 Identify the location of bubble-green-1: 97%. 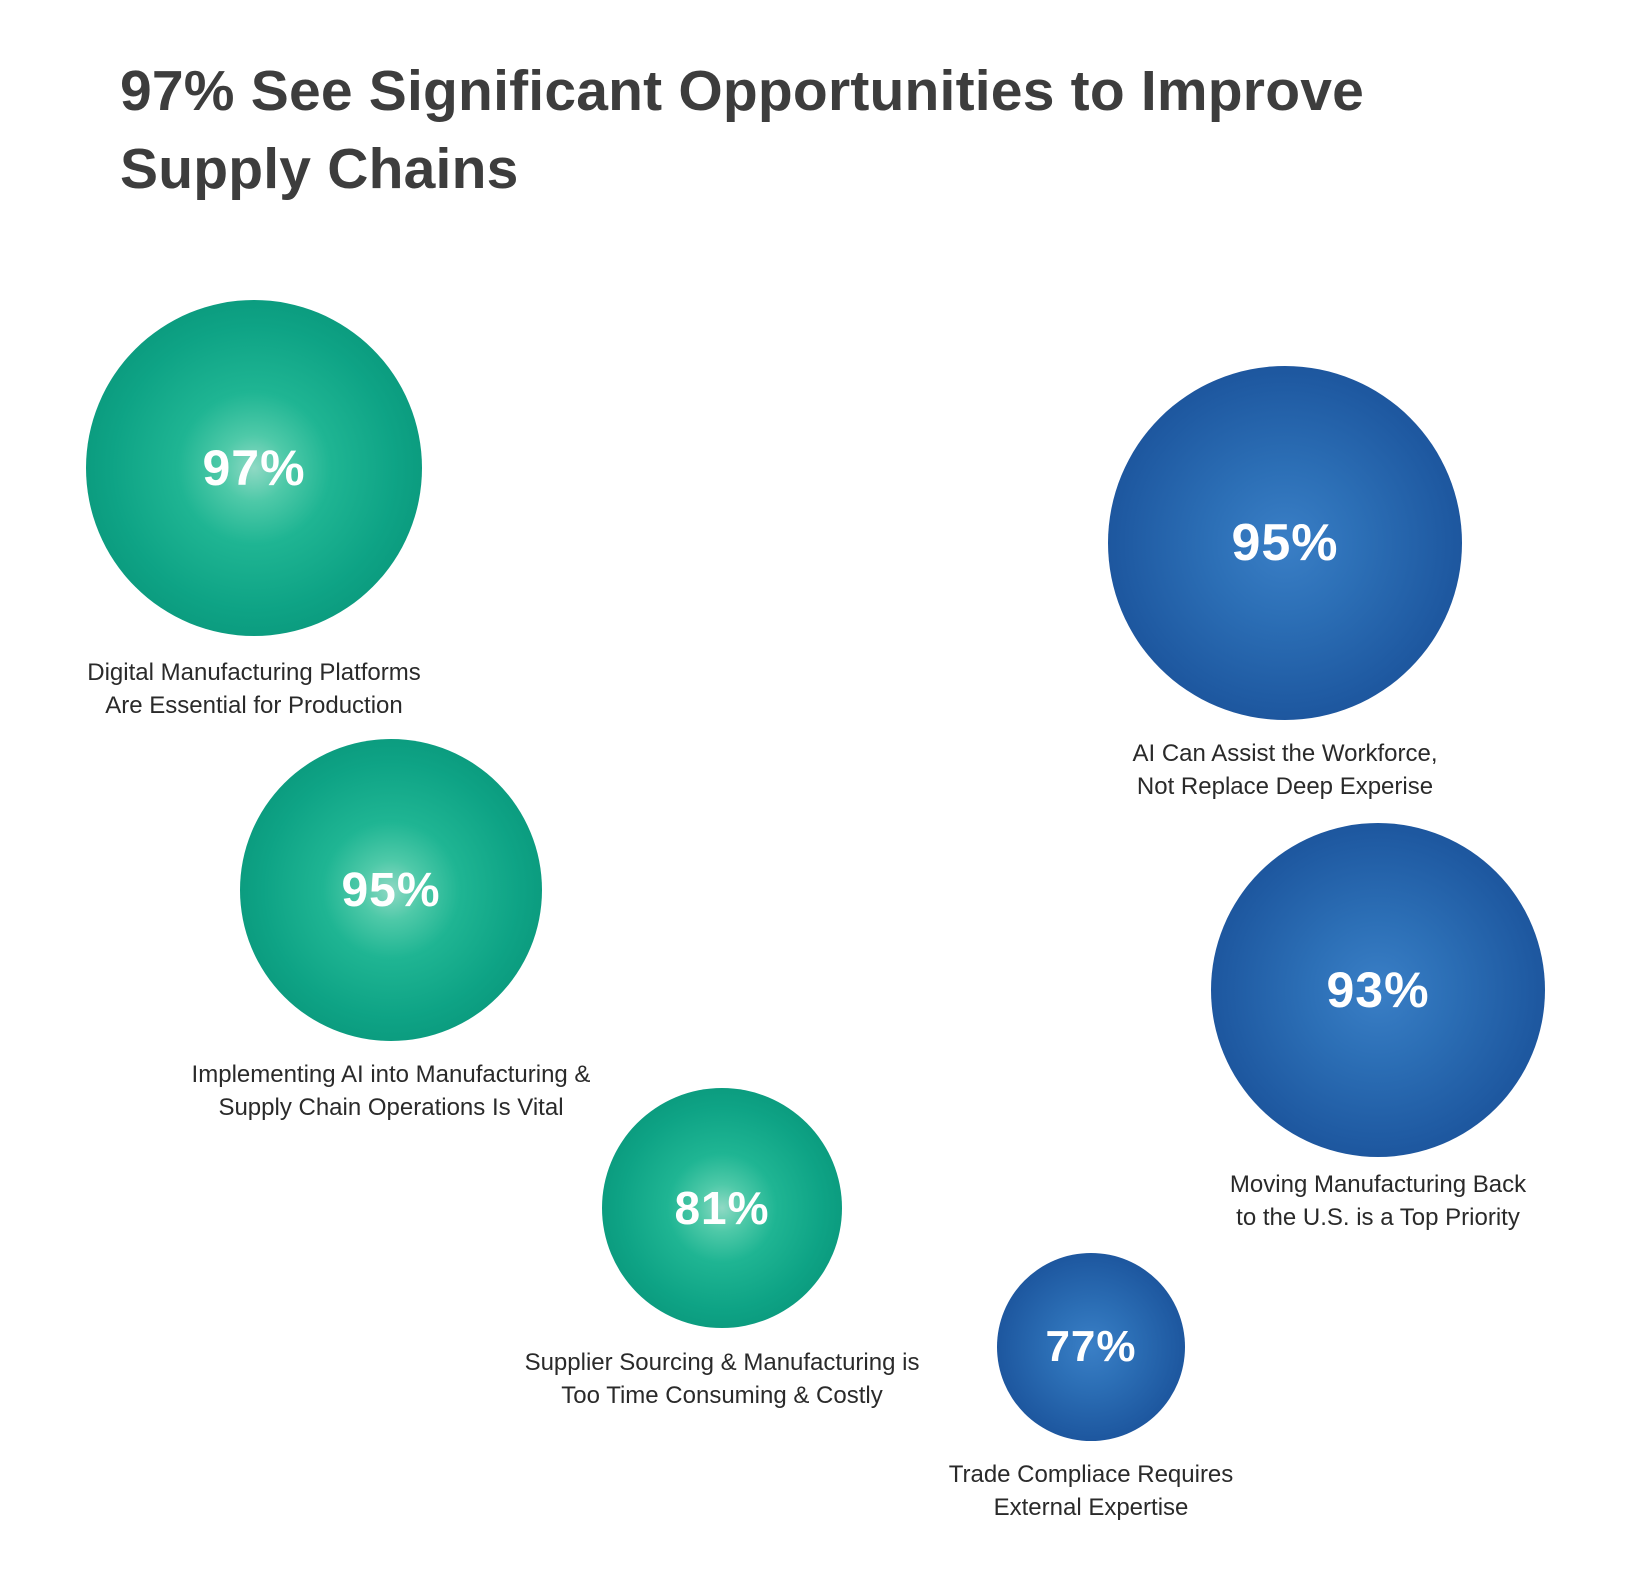
(254, 468).